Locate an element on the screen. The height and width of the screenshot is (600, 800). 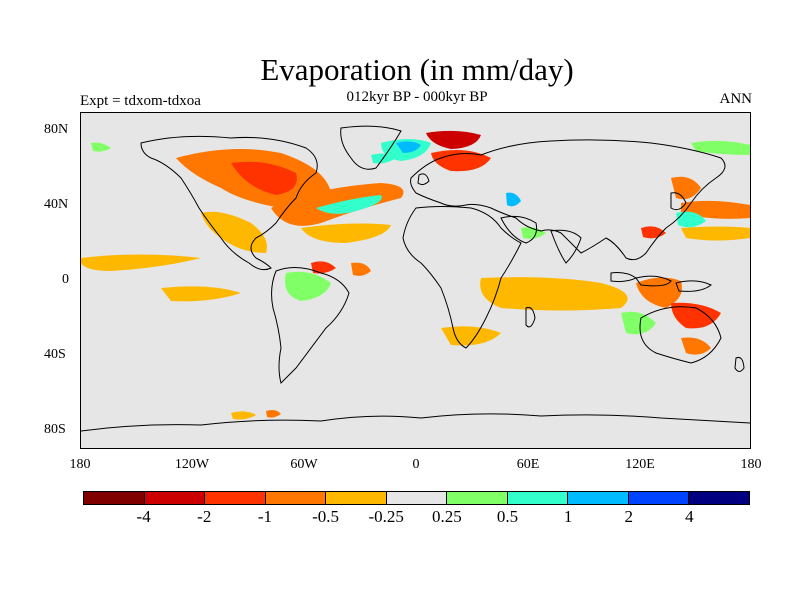
x-tick-label: 60W is located at coordinates (304, 464).